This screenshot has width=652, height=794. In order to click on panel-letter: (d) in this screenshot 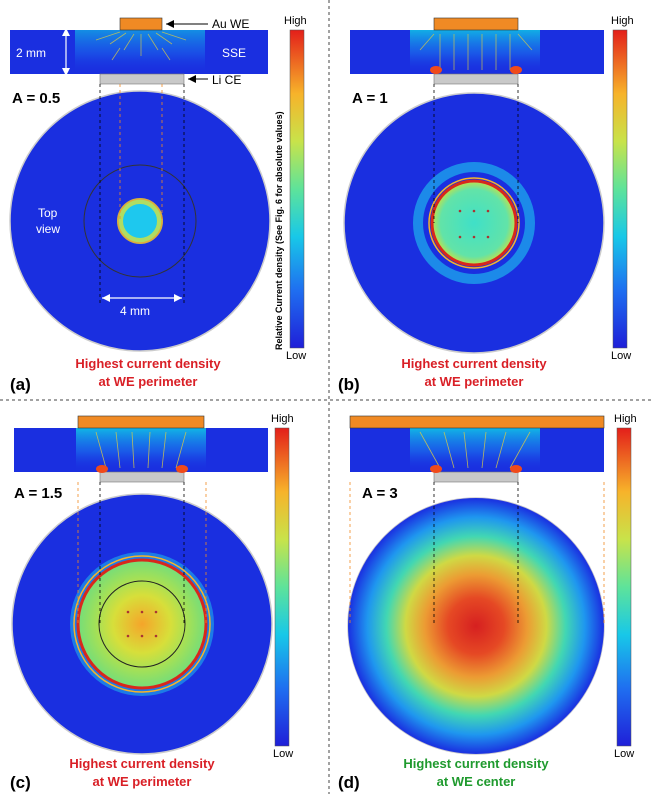, I will do `click(349, 782)`.